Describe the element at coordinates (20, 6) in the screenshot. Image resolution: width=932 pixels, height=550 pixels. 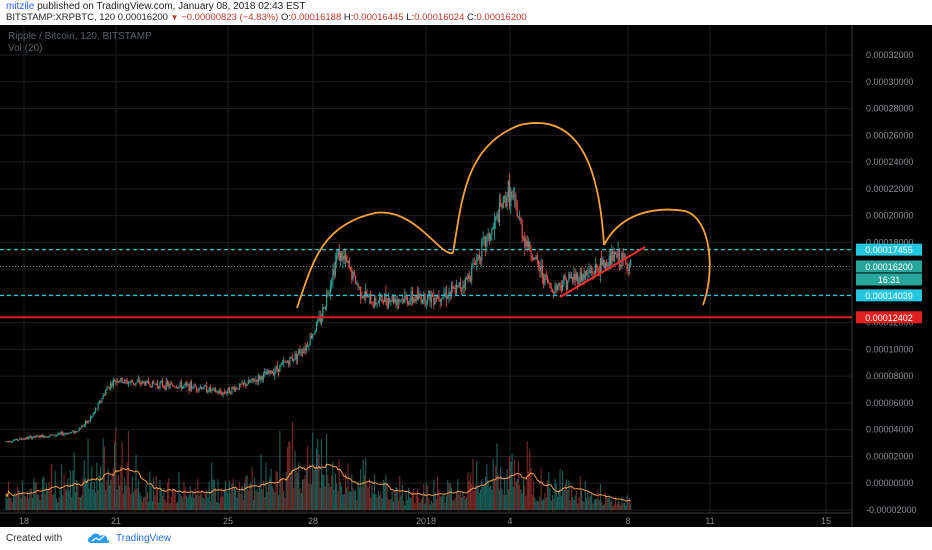
I see `author-link: mitzile` at that location.